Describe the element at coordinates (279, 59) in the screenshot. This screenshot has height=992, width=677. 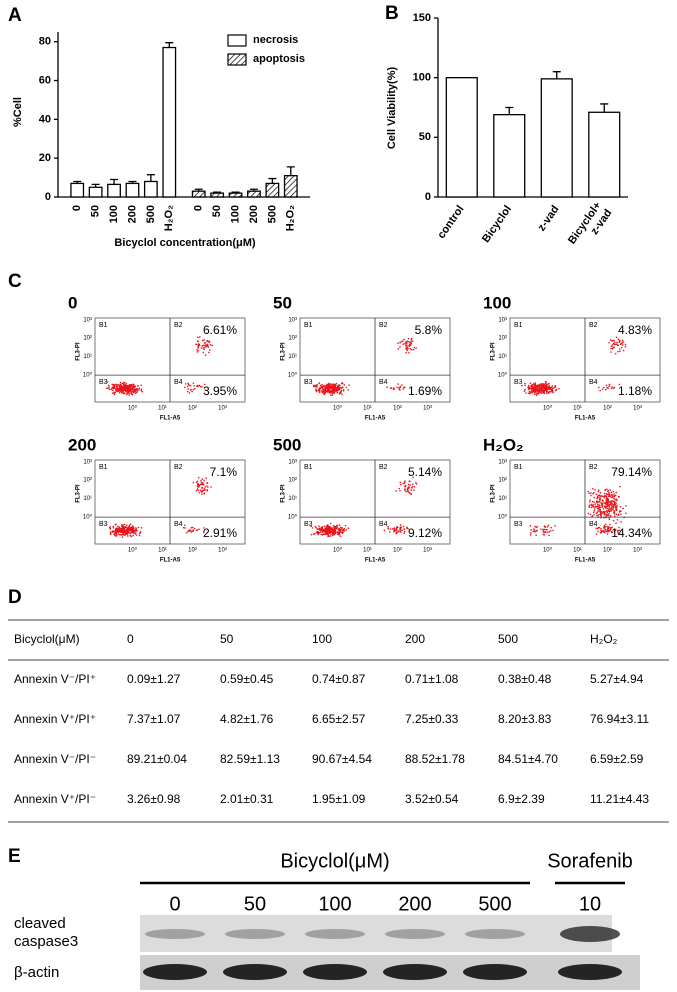
I see `legend-label: apoptosis` at that location.